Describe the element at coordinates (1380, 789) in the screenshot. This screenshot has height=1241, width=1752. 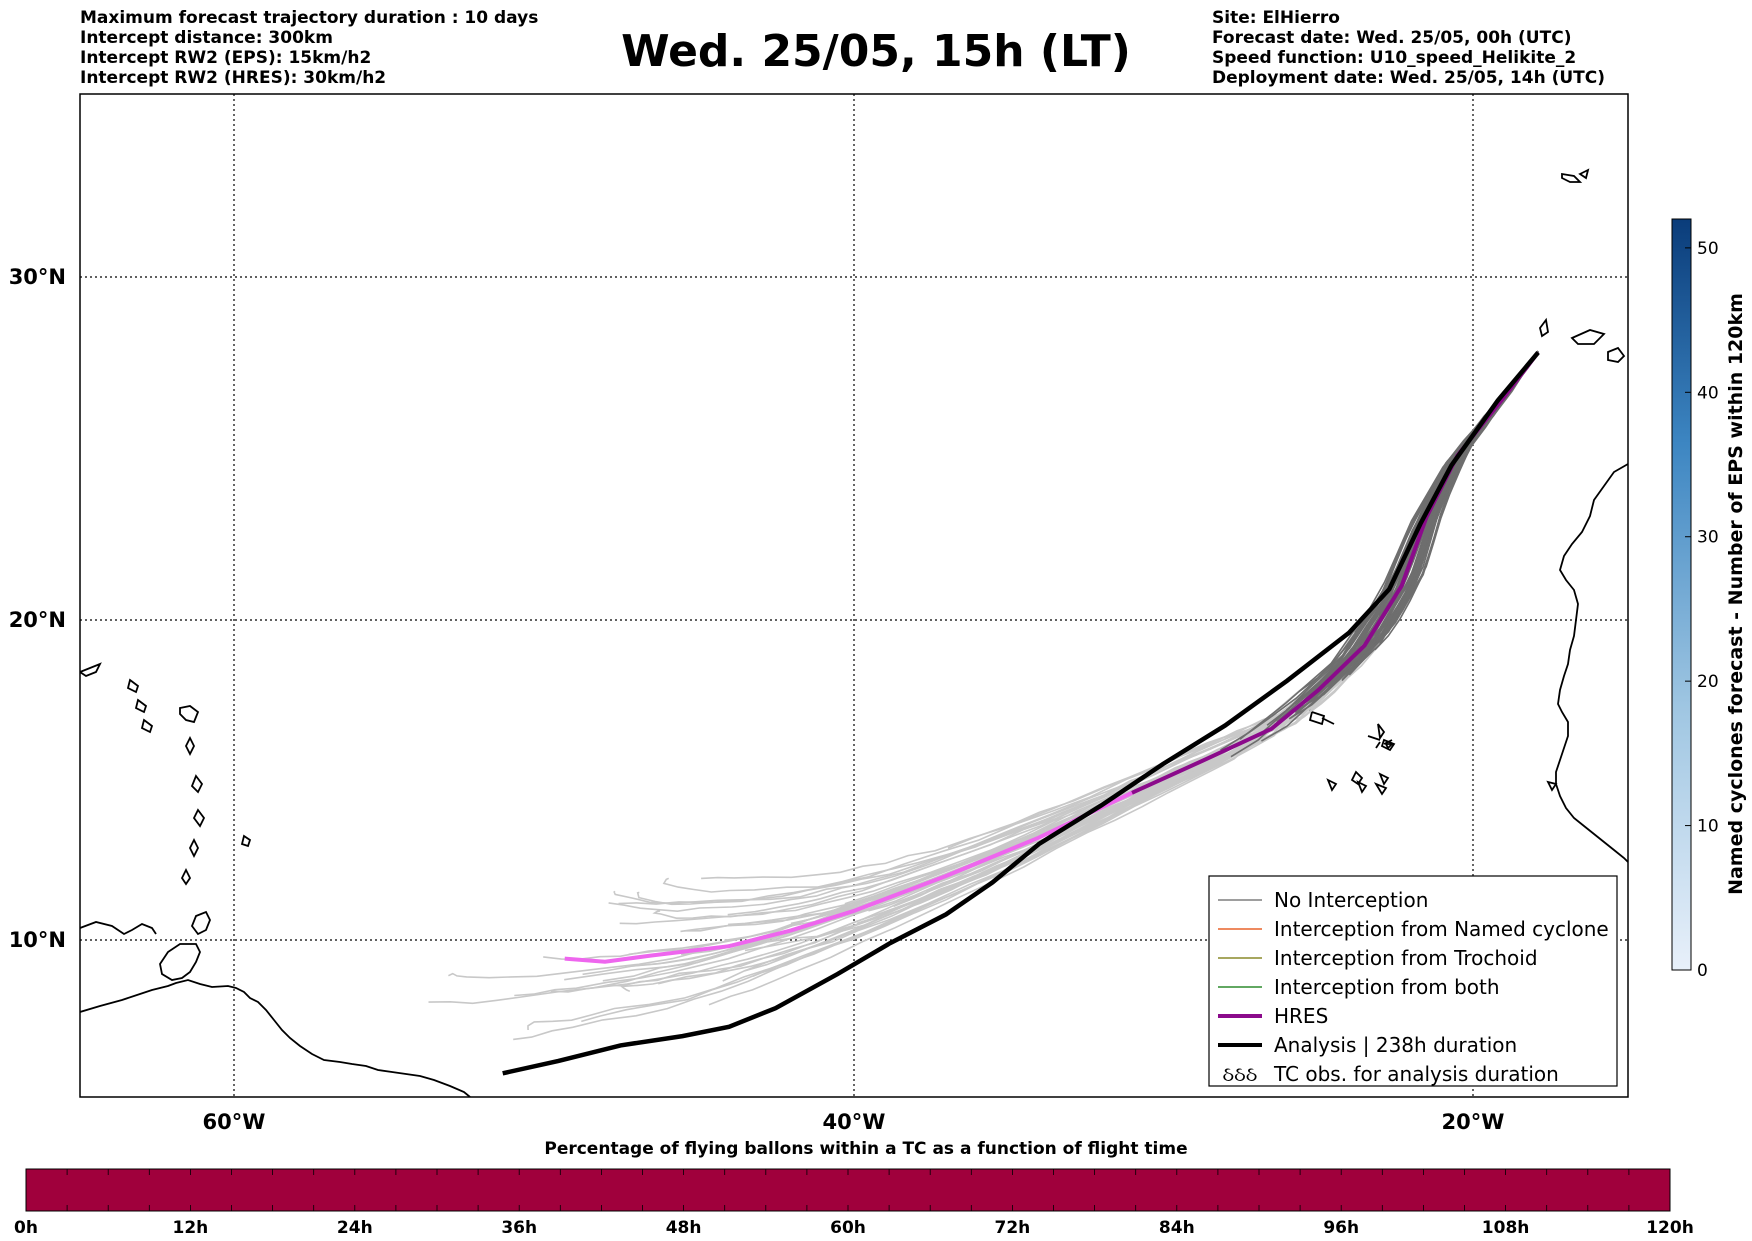
I see `coastline-cape-verde-h` at that location.